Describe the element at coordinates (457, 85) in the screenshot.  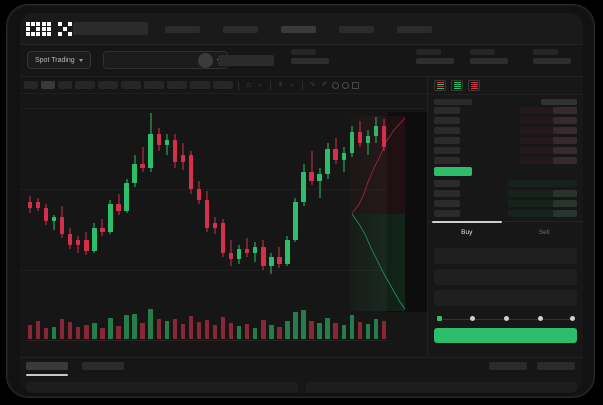
I see `orderbook-bids-icon` at that location.